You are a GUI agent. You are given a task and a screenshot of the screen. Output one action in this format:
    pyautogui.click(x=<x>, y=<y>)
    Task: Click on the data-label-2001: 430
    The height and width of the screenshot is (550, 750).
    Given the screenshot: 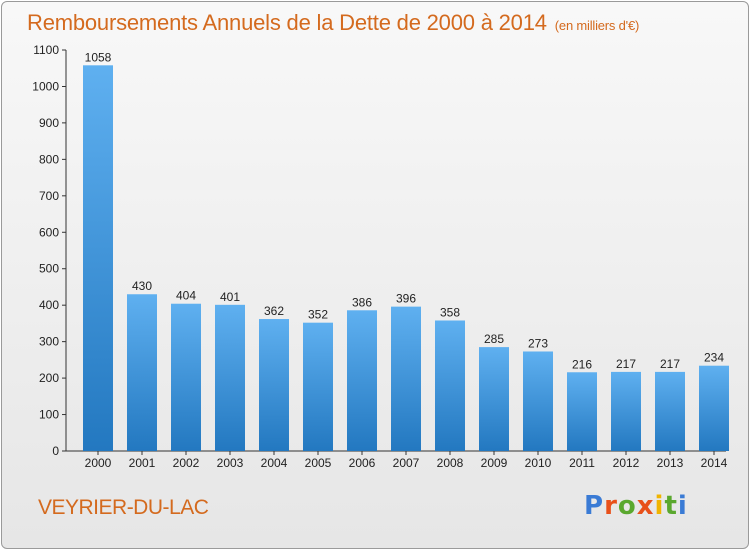 What is the action you would take?
    pyautogui.click(x=142, y=286)
    